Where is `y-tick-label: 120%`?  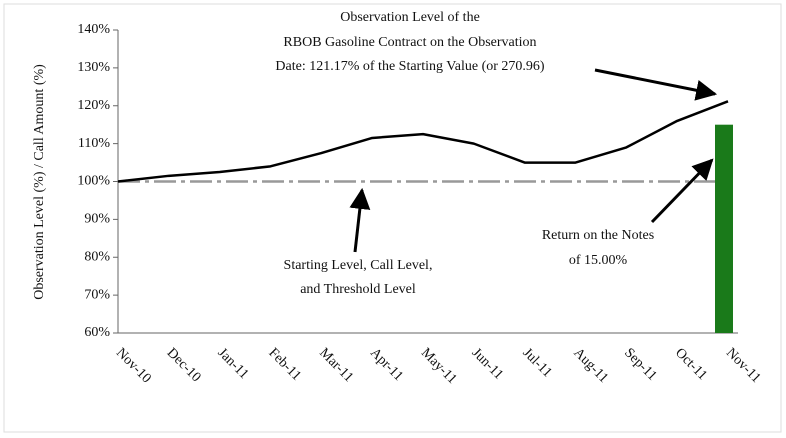 y-tick-label: 120% is located at coordinates (93, 105).